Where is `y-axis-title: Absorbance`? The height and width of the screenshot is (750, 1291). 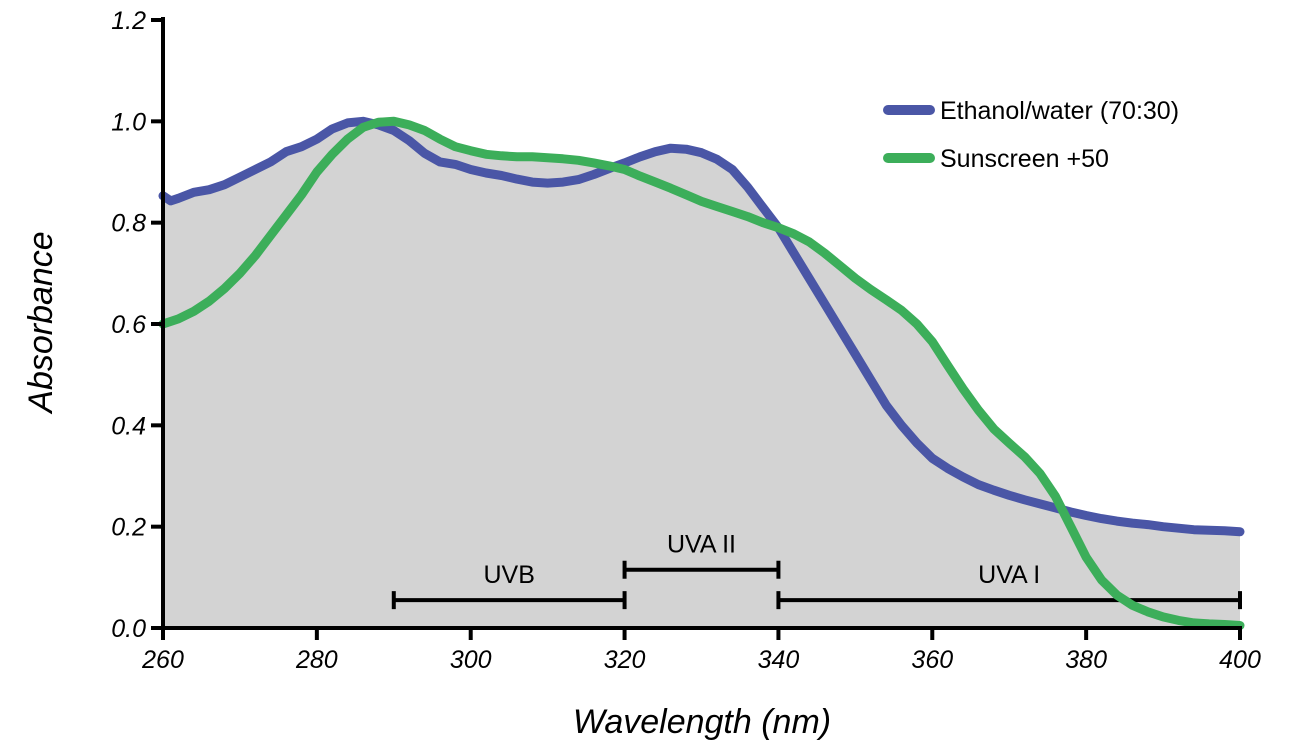
y-axis-title: Absorbance is located at coordinates (41, 322).